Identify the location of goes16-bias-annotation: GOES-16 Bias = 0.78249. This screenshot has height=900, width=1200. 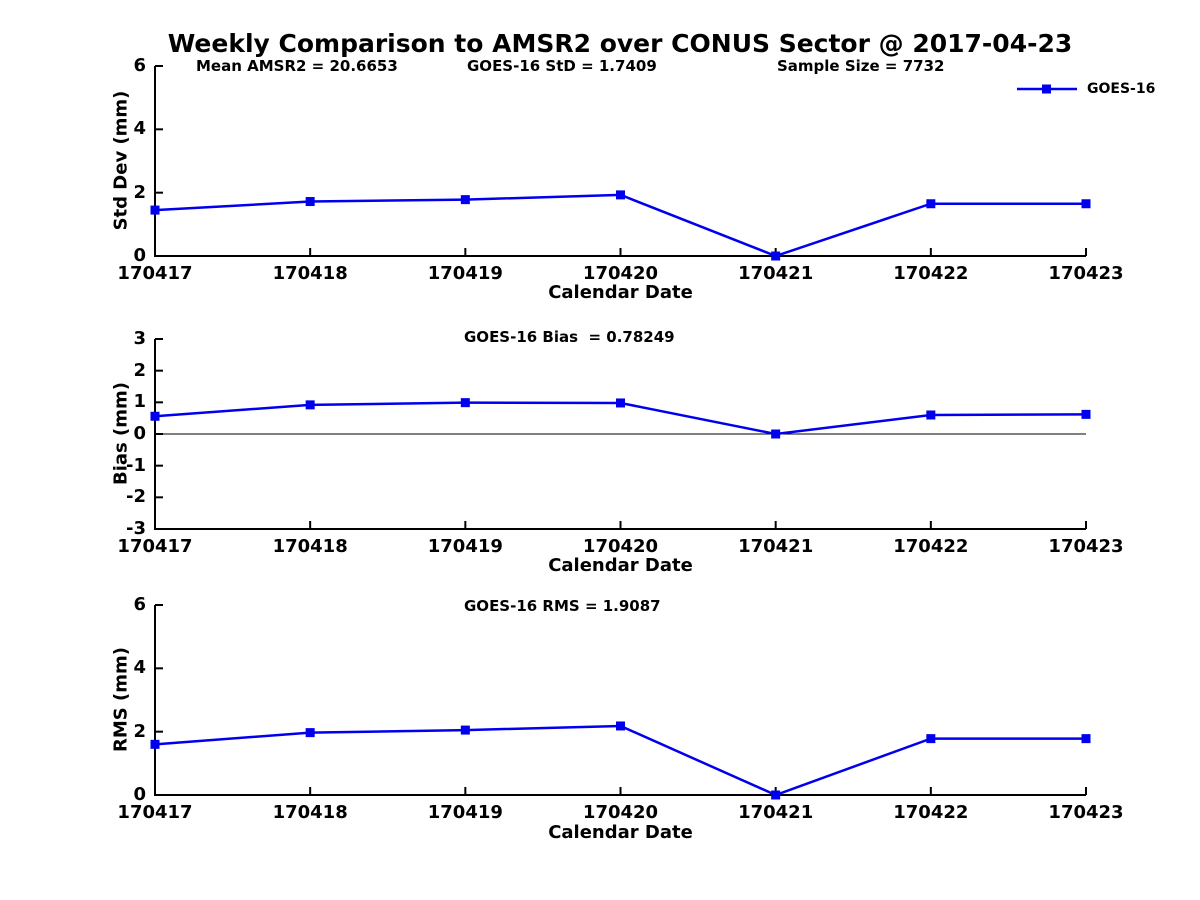
(569, 337).